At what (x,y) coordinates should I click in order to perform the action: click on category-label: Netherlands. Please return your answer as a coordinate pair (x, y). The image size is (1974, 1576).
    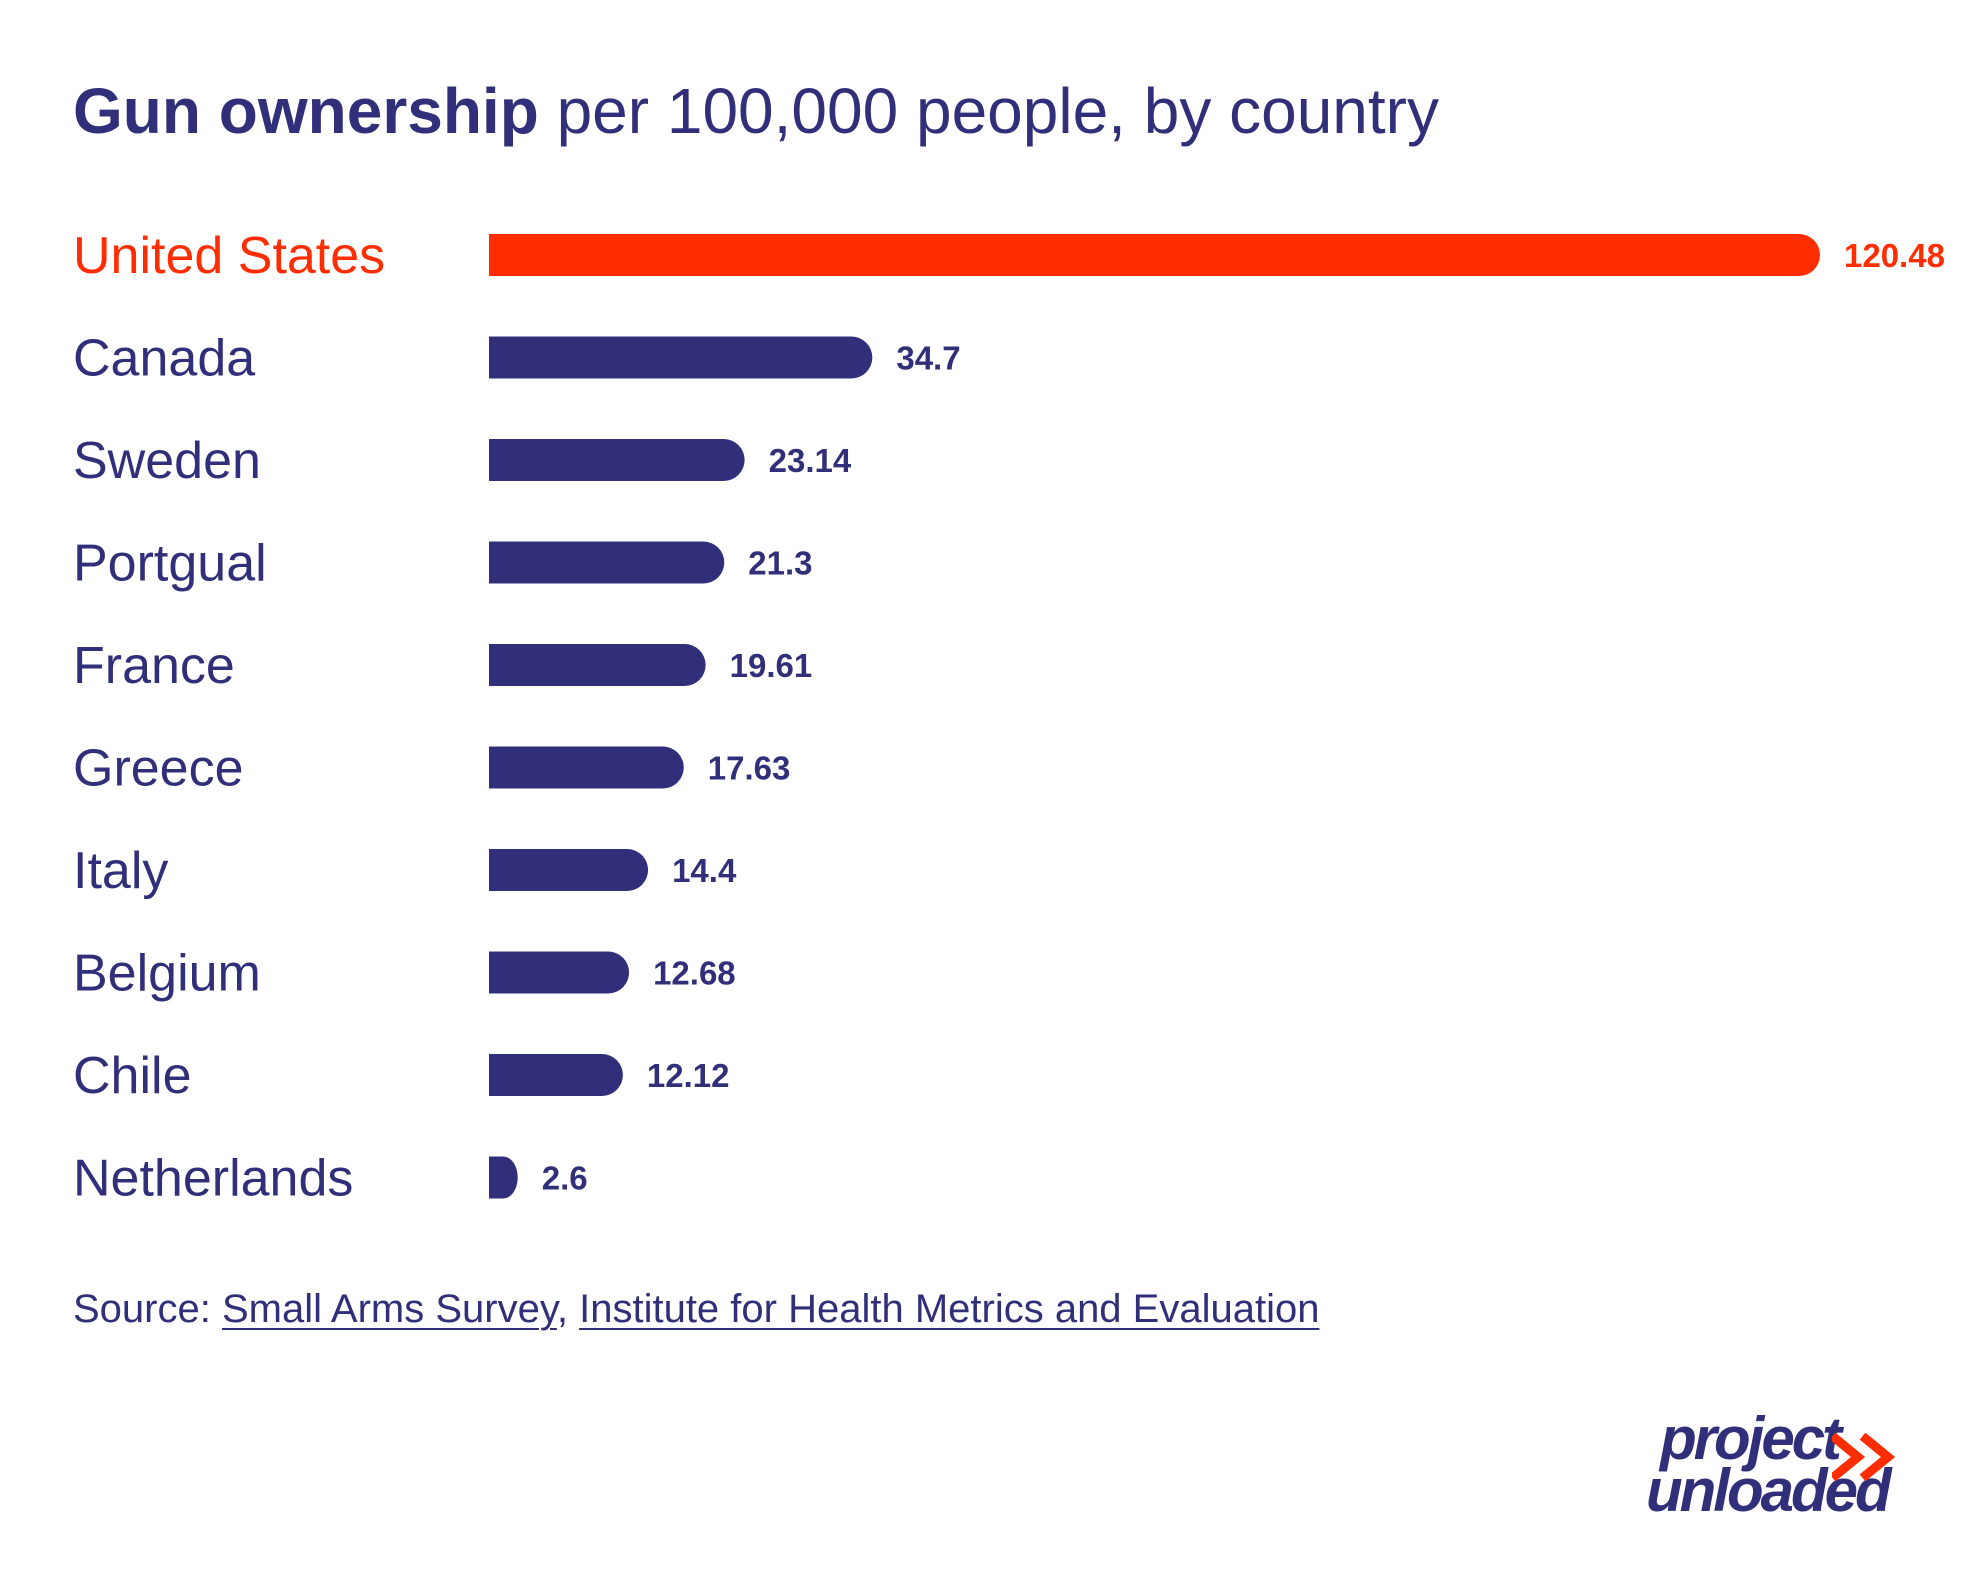
    Looking at the image, I should click on (213, 1179).